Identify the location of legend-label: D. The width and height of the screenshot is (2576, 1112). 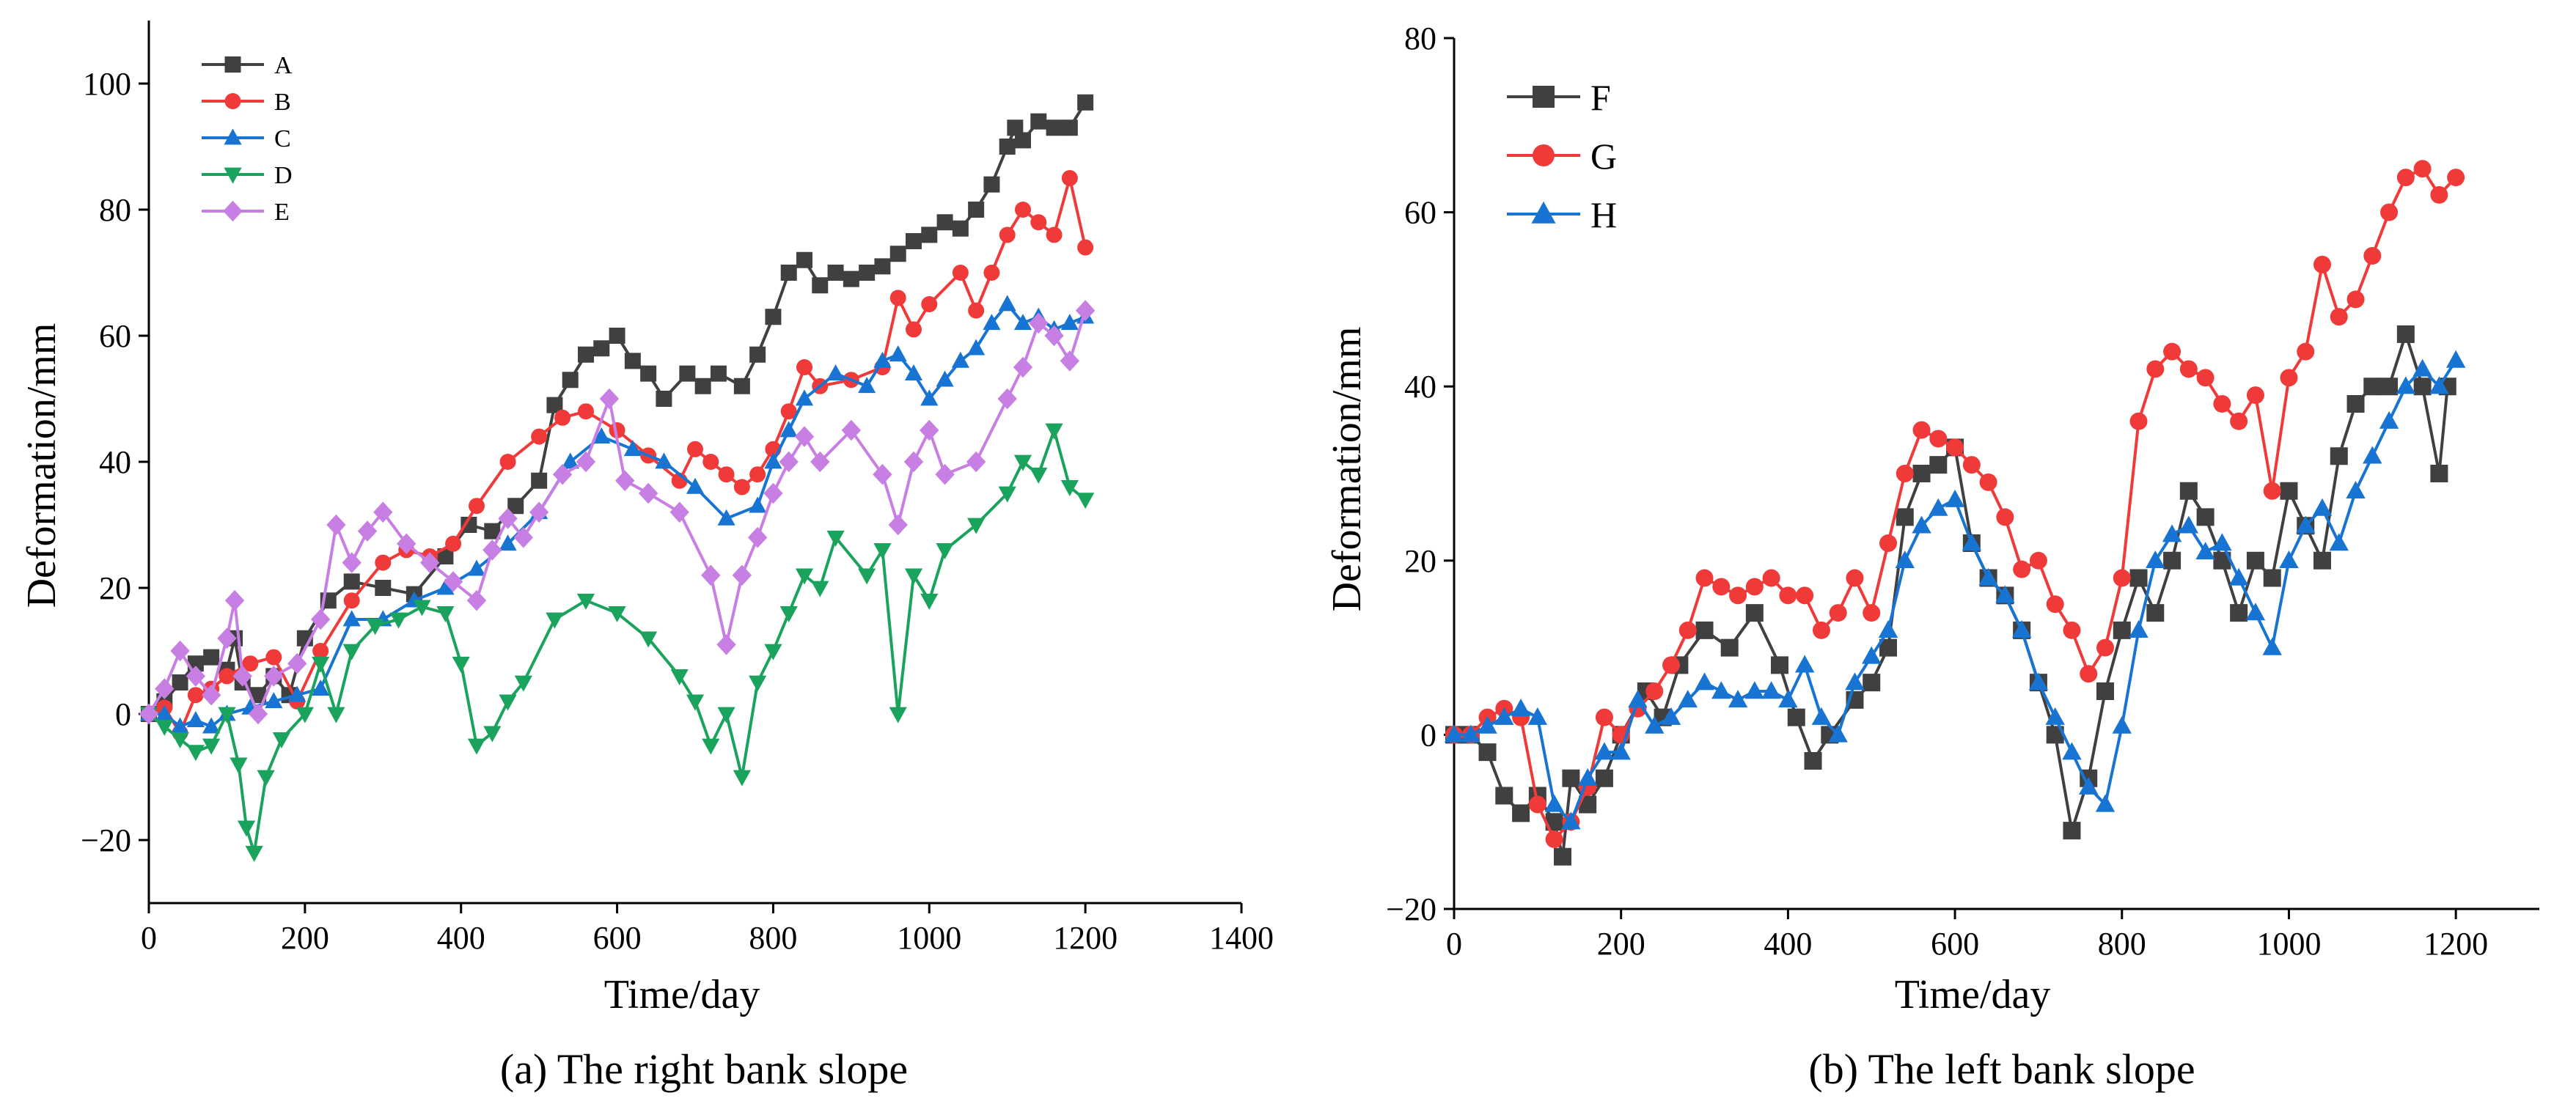
(284, 175).